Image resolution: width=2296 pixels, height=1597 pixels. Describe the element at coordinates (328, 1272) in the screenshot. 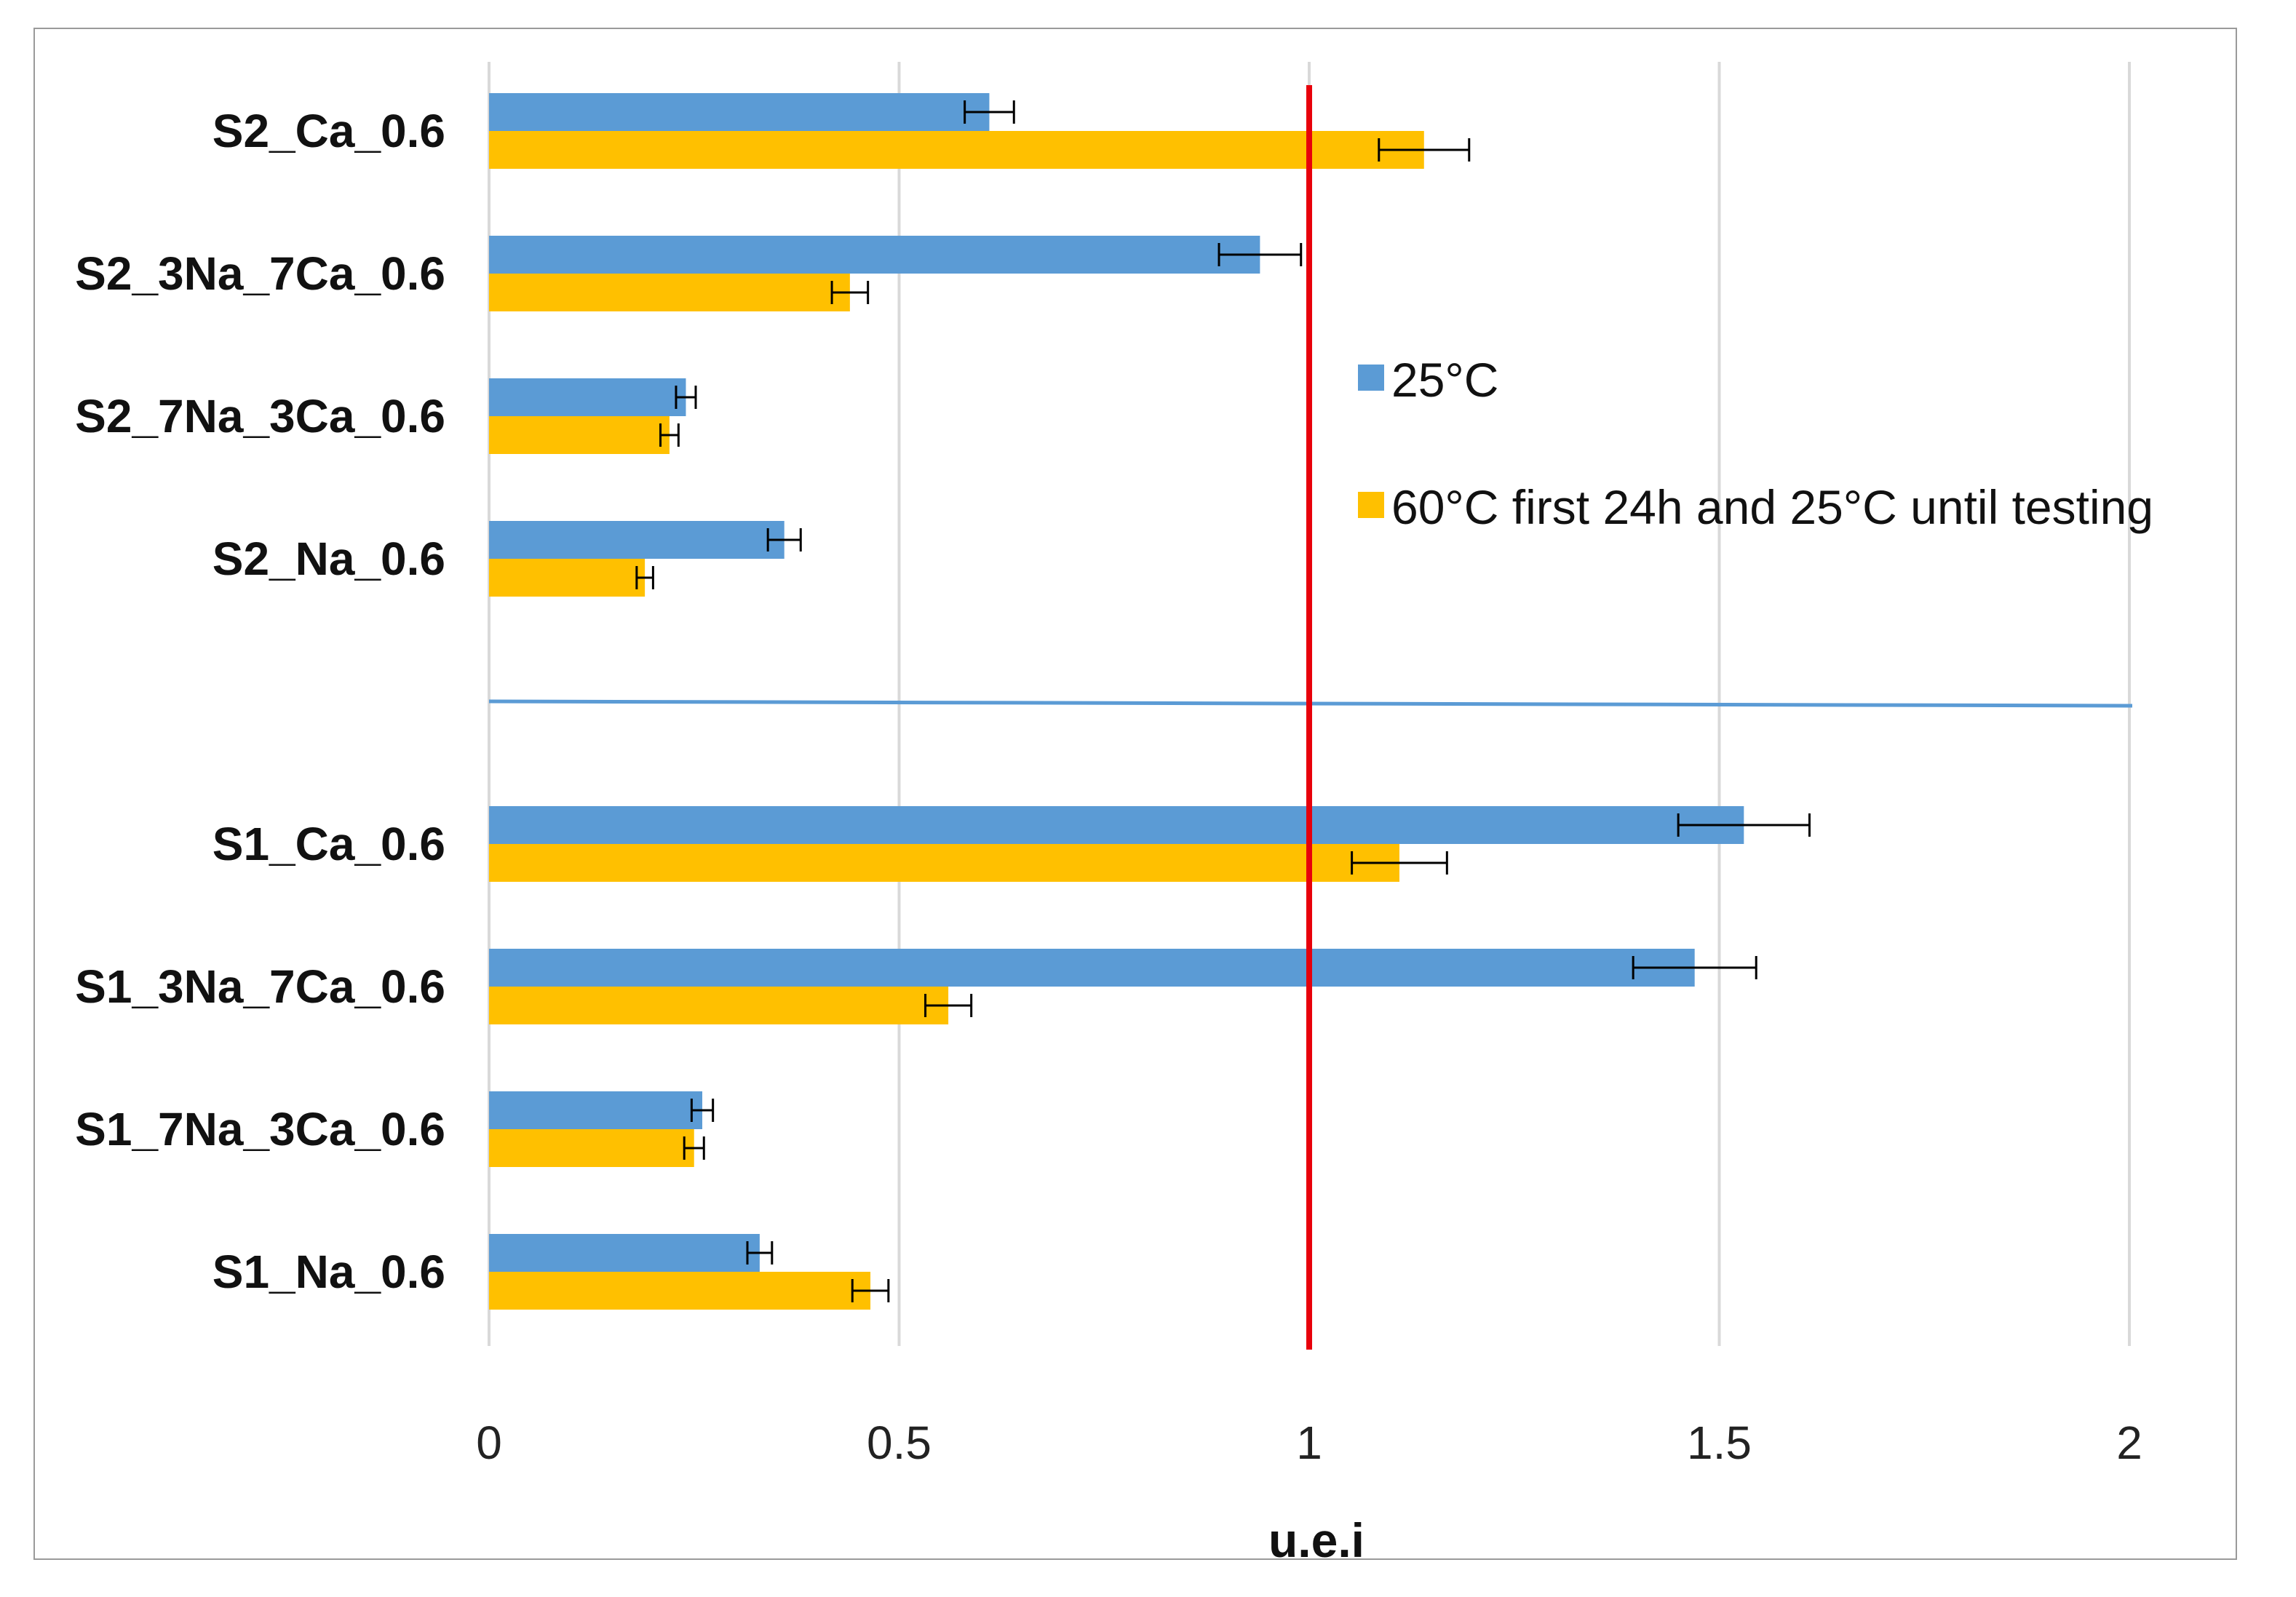

I see `category-label: S1_Na_0.6` at that location.